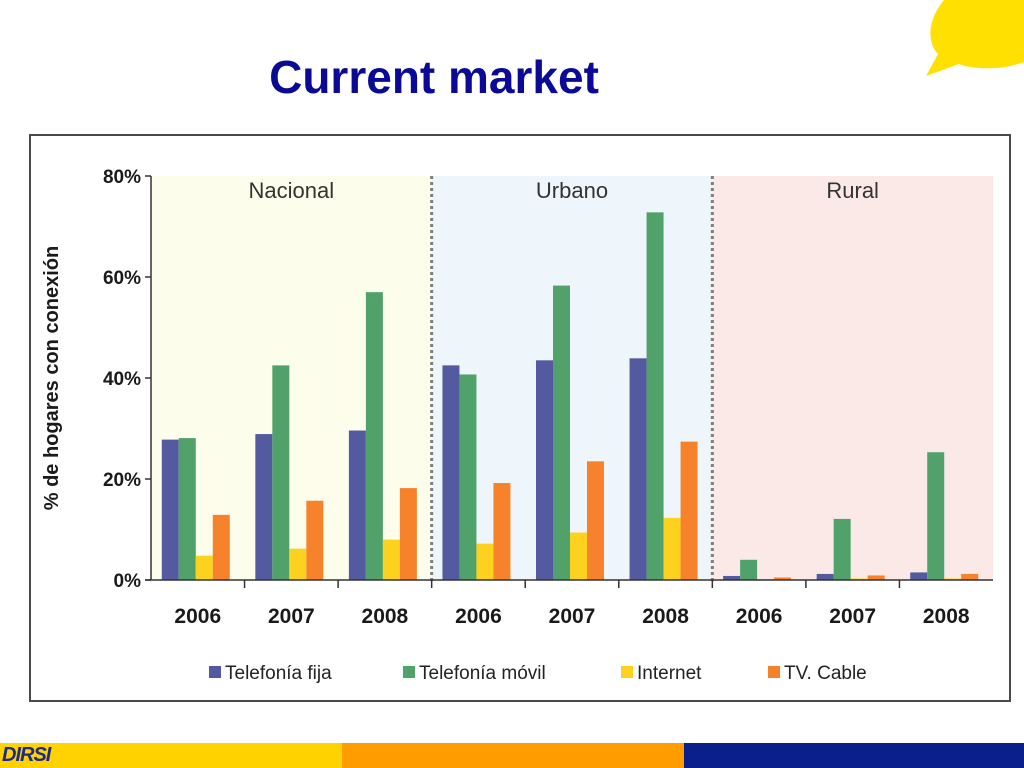 The image size is (1024, 768). Describe the element at coordinates (482, 673) in the screenshot. I see `legend-label: Telefonía móvil` at that location.